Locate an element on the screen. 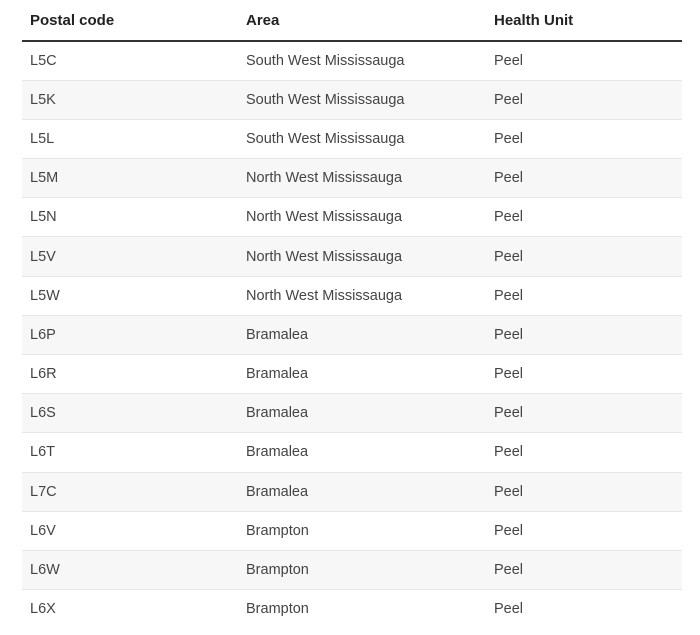 This screenshot has height=635, width=700. table-row: L6W Brampton Peel is located at coordinates (352, 570).